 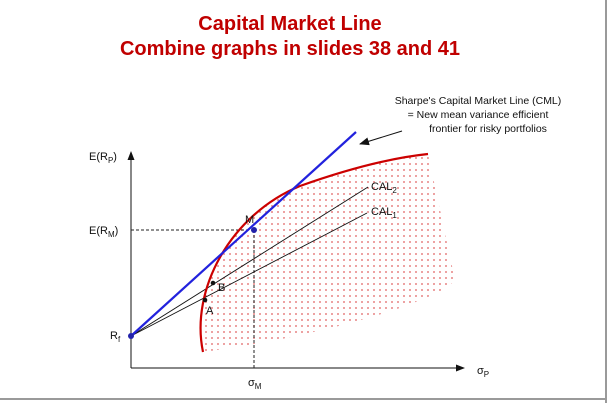 What do you see at coordinates (381, 138) in the screenshot?
I see `annotation-arrow` at bounding box center [381, 138].